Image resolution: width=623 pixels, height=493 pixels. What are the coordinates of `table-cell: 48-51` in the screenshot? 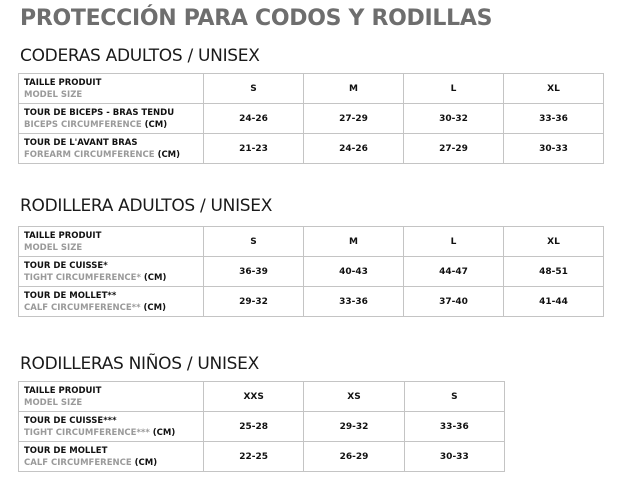 It's located at (553, 271).